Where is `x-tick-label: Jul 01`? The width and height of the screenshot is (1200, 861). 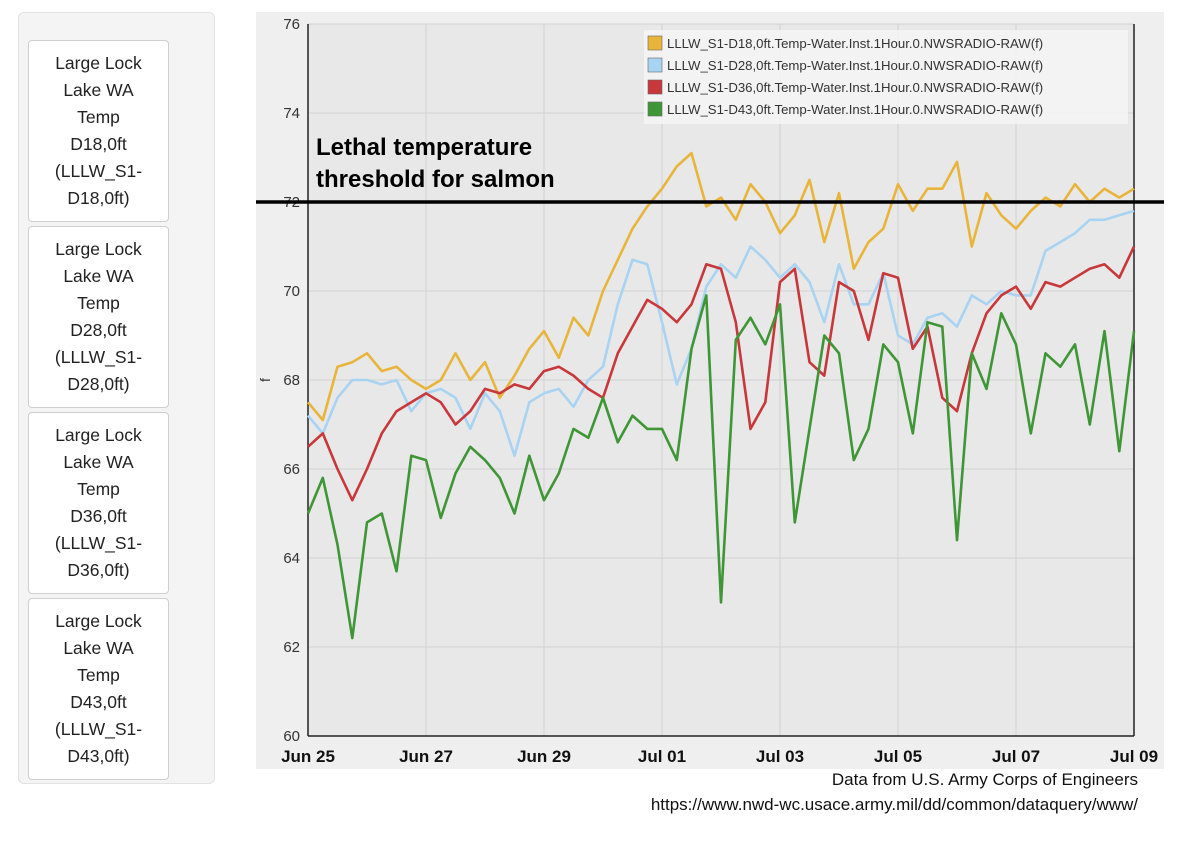
x-tick-label: Jul 01 is located at coordinates (662, 756).